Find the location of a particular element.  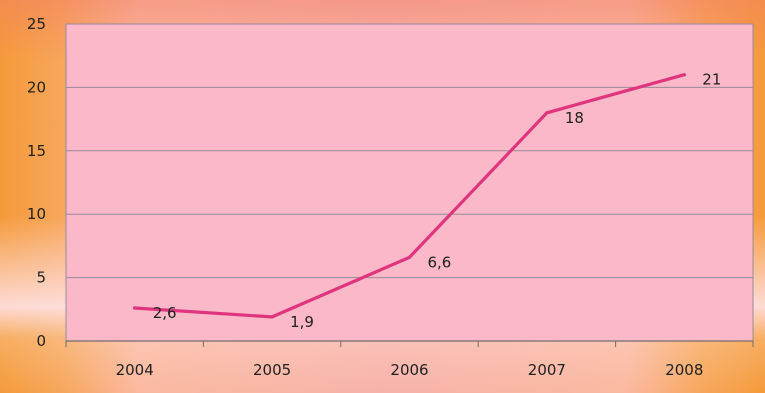

y-tick-label: 5 is located at coordinates (41, 278).